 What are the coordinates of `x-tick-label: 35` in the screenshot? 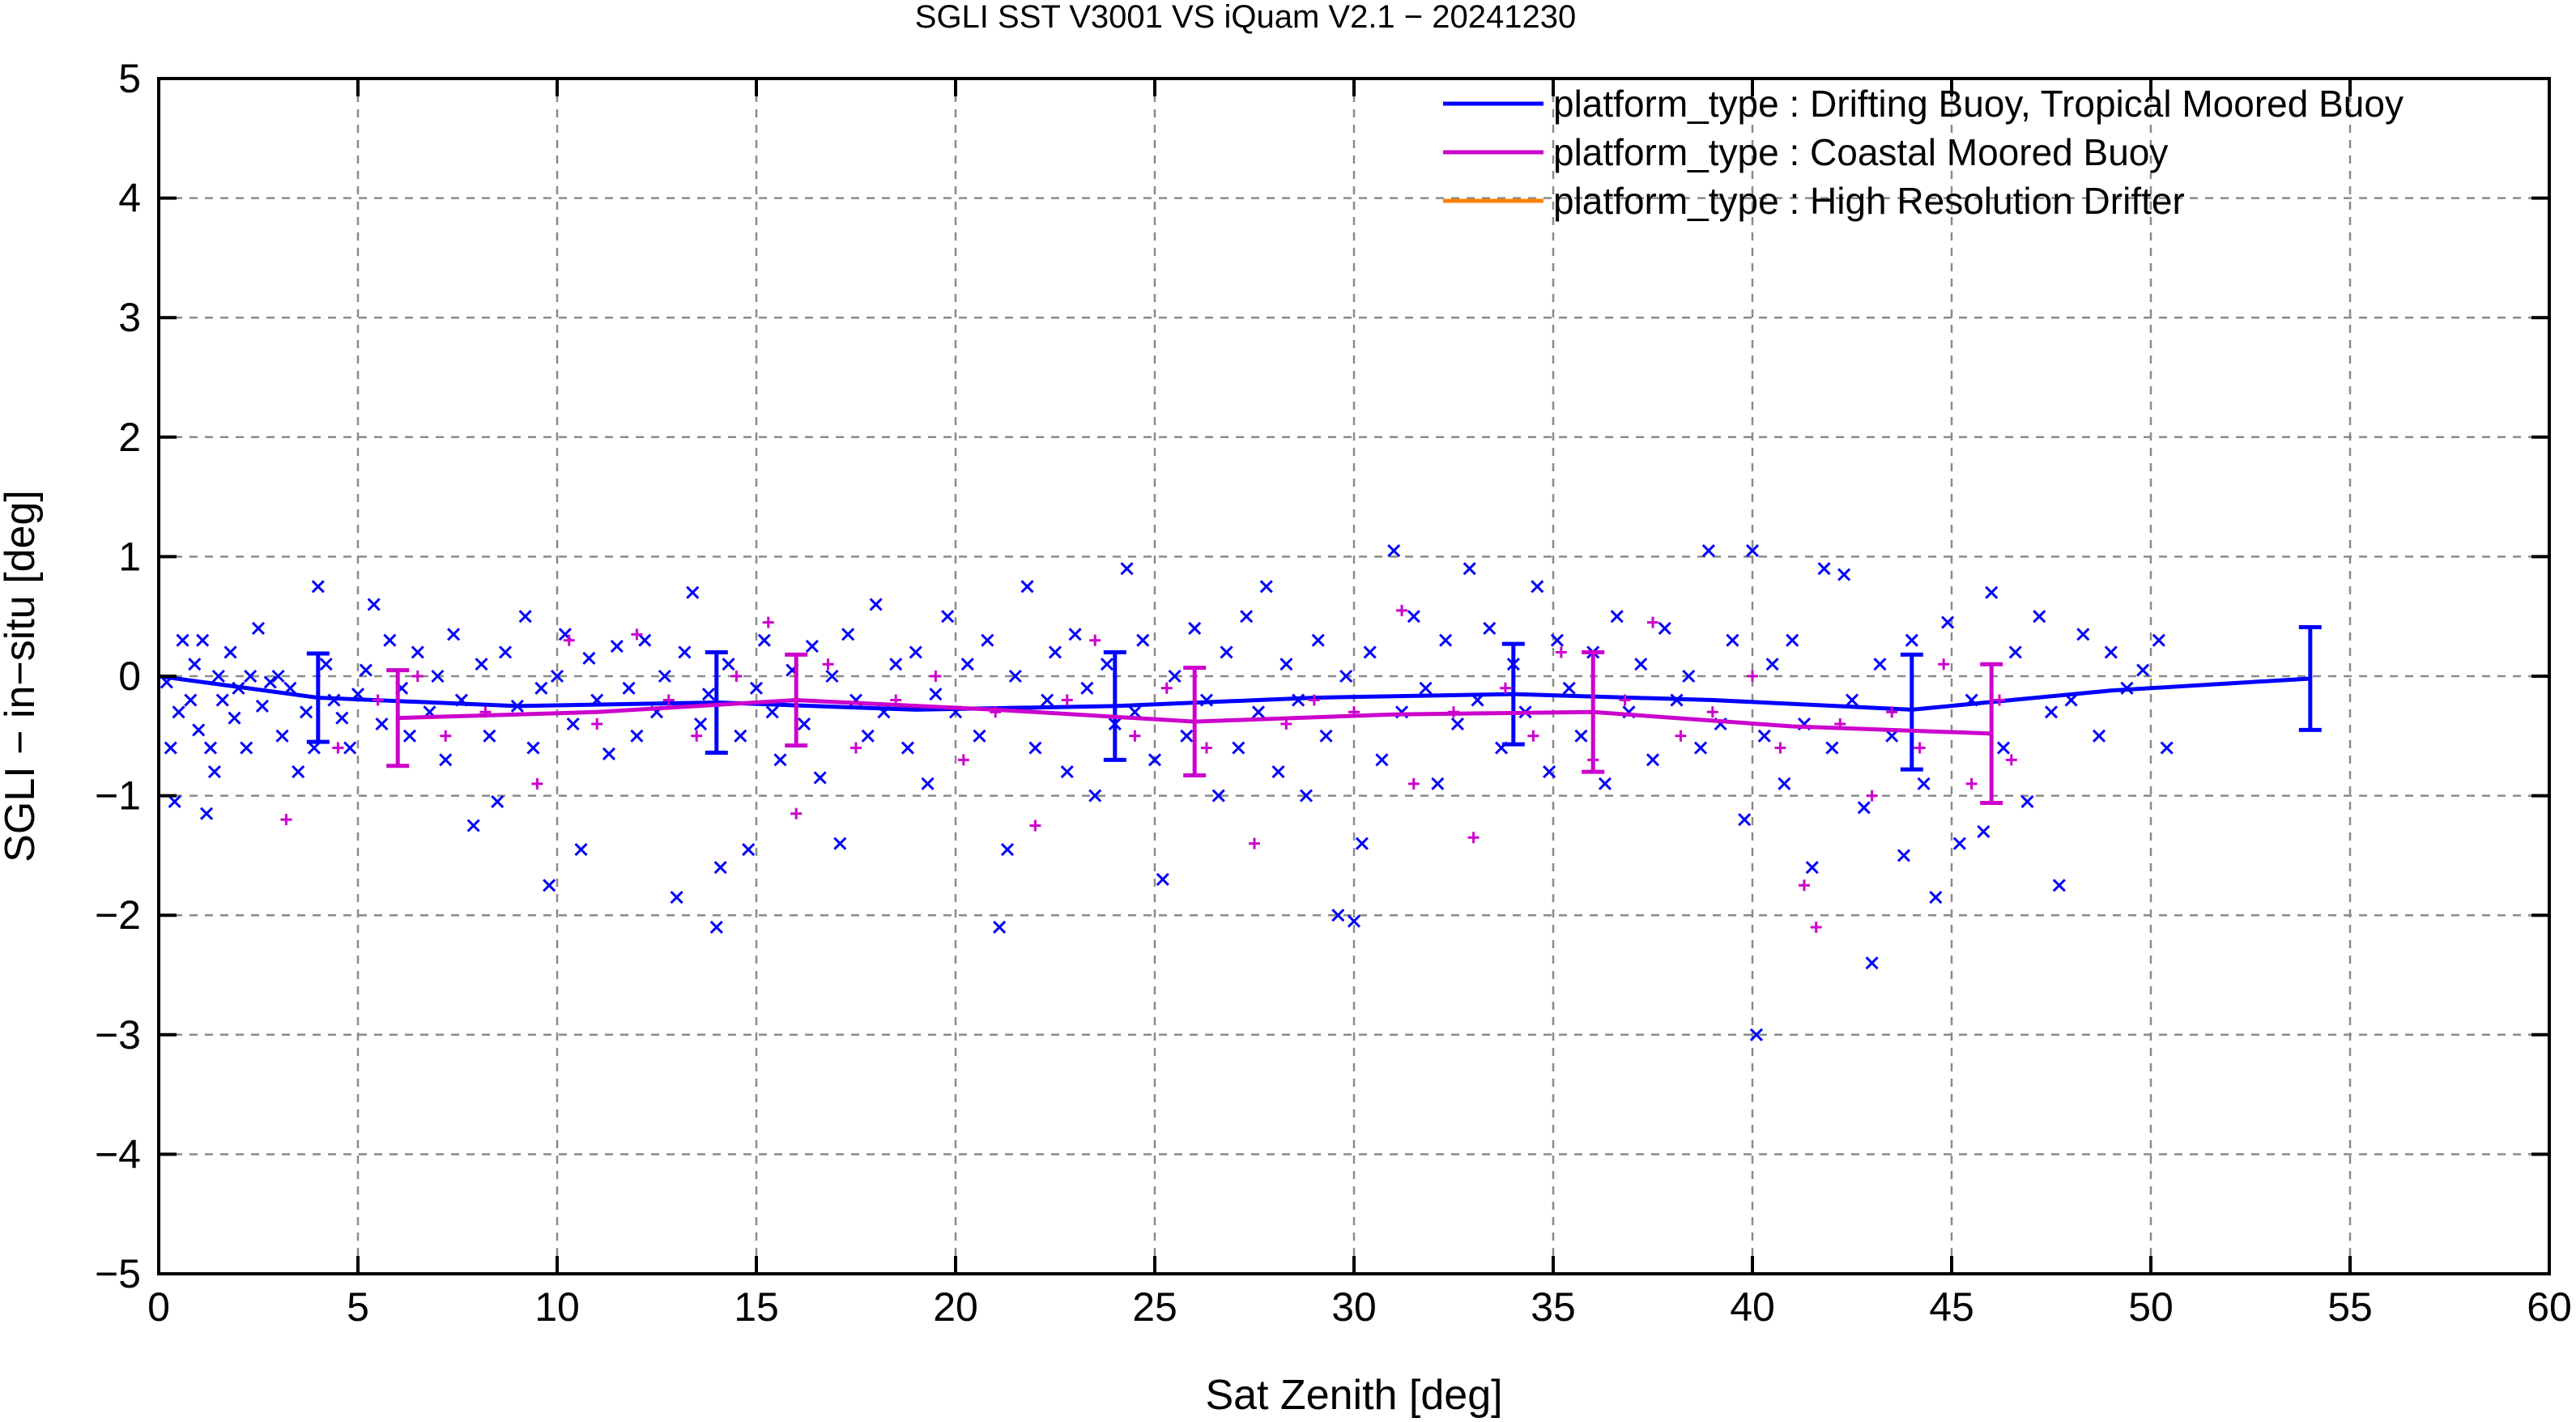 It's located at (1553, 1307).